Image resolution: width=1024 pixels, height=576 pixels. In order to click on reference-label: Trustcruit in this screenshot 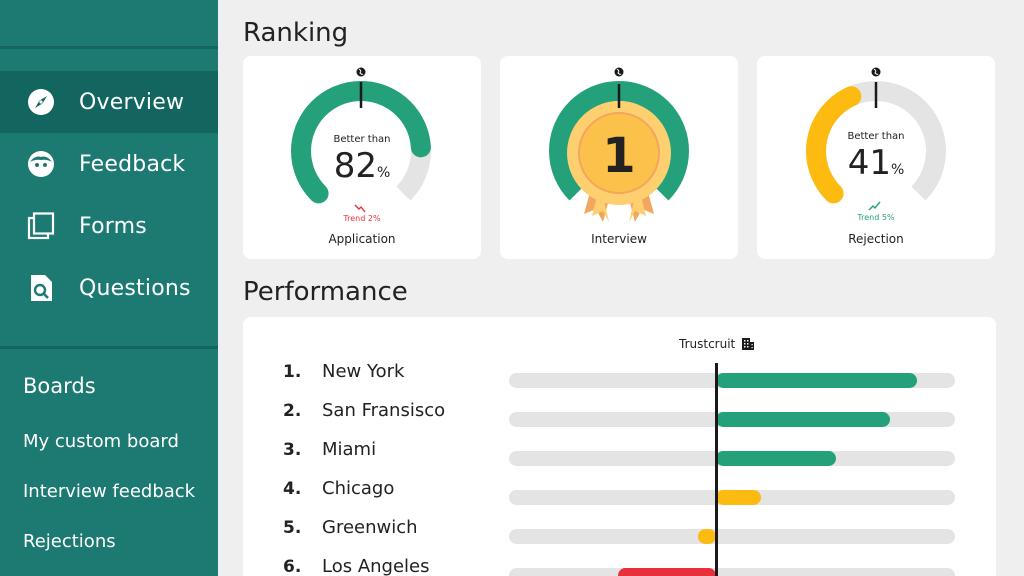, I will do `click(707, 344)`.